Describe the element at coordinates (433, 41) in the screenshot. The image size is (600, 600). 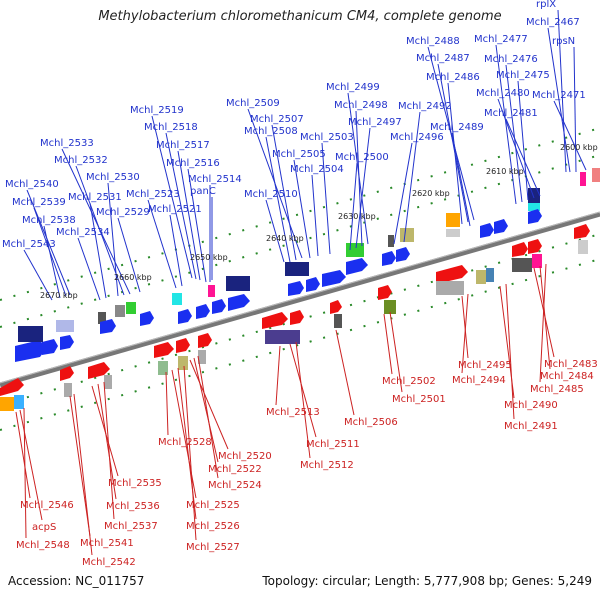
I see `forward-gene-label: Mchl_2488` at that location.